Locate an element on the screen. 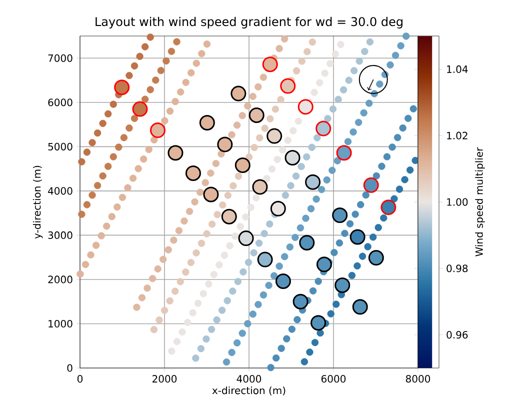 This screenshot has height=418, width=518. y-axis-title: y-direction (m) is located at coordinates (37, 202).